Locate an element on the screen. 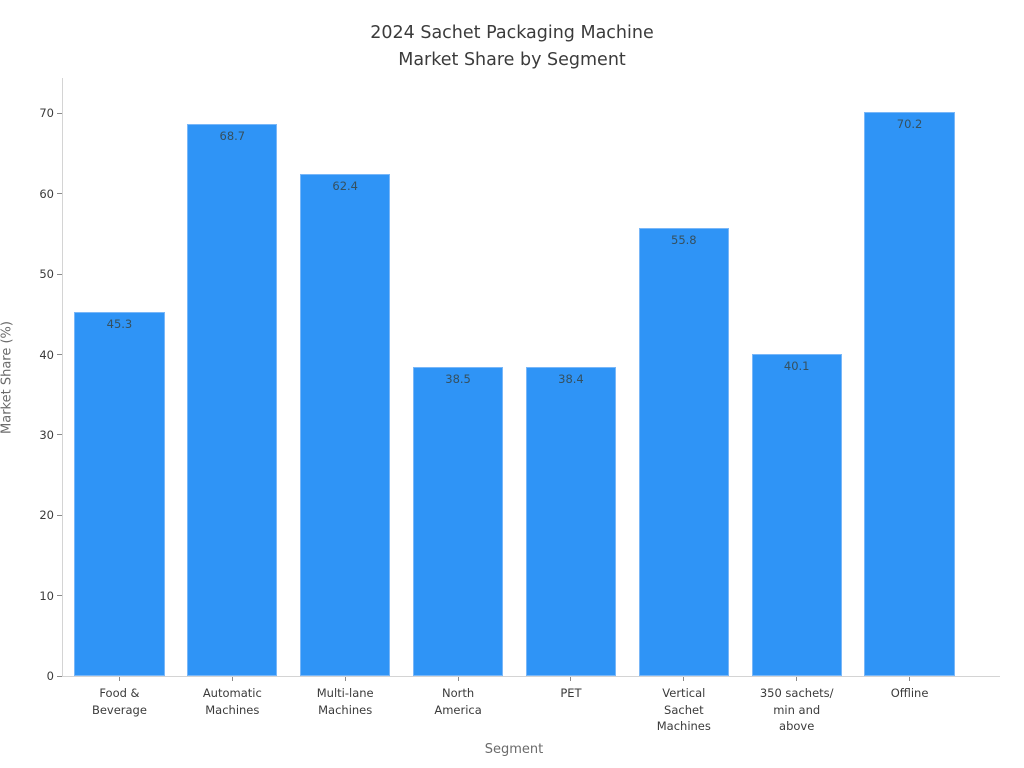  bar-slot: 62.4 is located at coordinates (345, 377).